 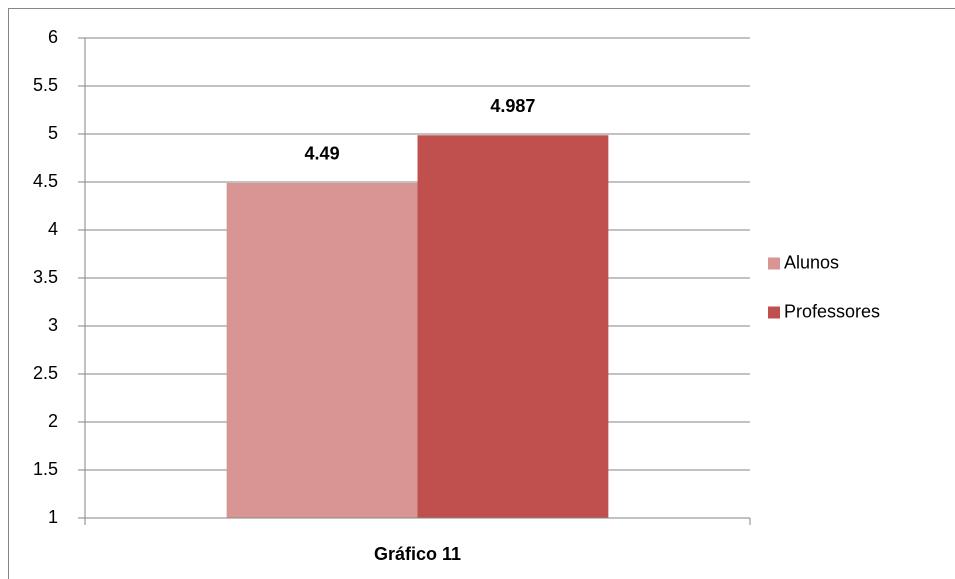 What do you see at coordinates (53, 37) in the screenshot?
I see `y-tick-label: 6` at bounding box center [53, 37].